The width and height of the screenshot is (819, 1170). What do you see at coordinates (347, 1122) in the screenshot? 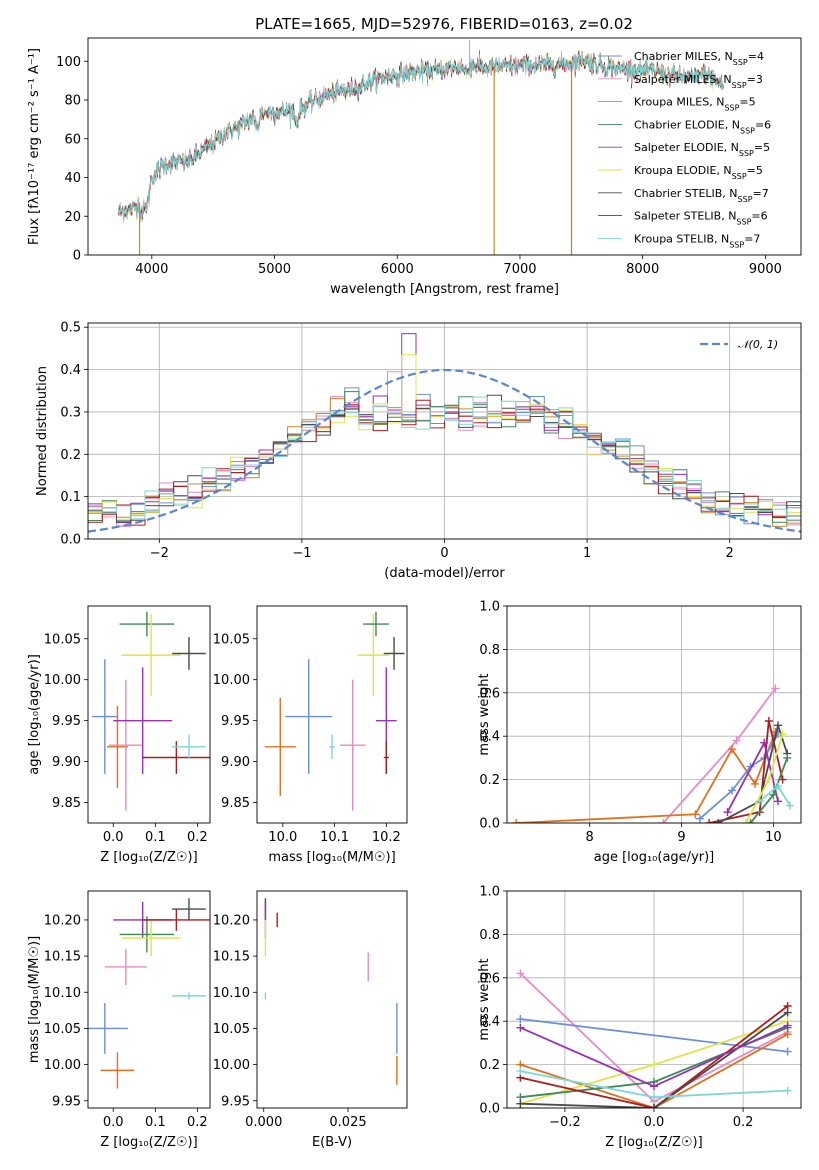
I see `x-tick-label: 0.025` at bounding box center [347, 1122].